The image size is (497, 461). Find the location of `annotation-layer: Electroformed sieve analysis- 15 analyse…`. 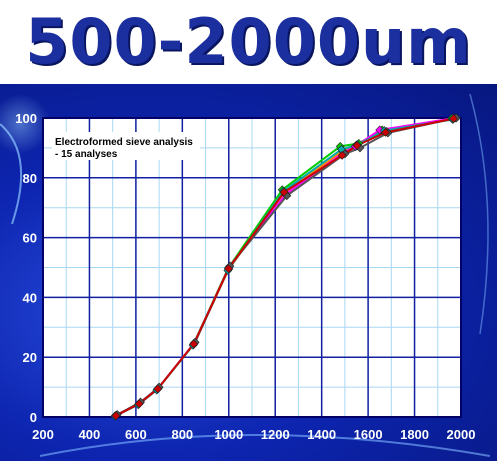

annotation-layer: Electroformed sieve analysis- 15 analyse… is located at coordinates (126, 146).